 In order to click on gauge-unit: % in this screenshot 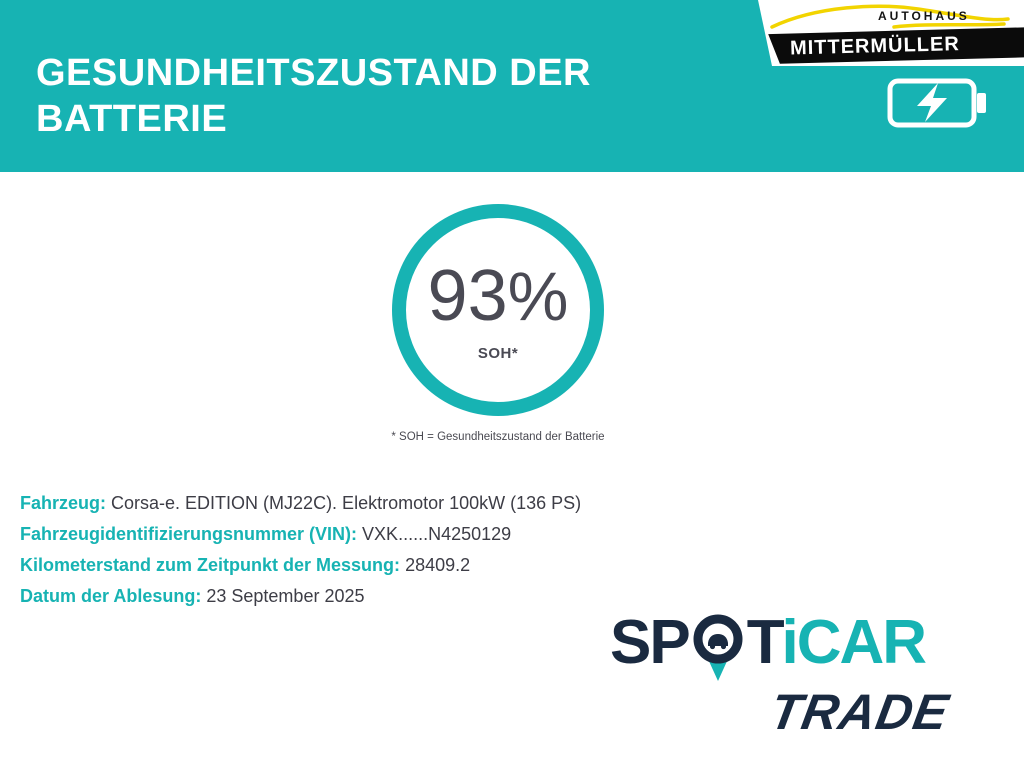, I will do `click(538, 297)`.